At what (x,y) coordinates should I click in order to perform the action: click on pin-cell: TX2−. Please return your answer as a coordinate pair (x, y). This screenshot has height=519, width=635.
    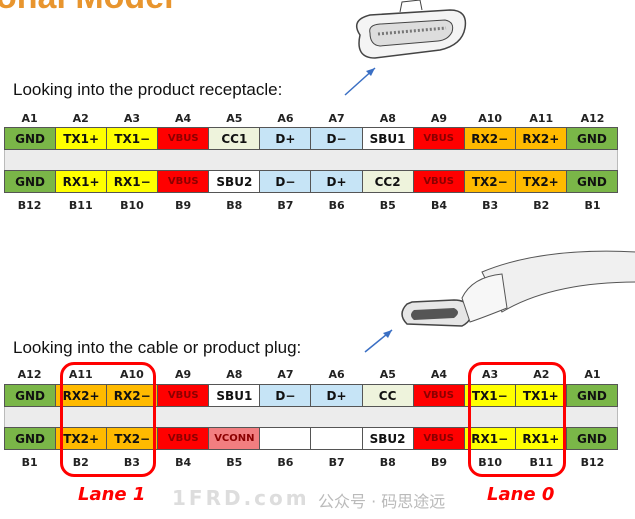
    Looking at the image, I should click on (490, 181).